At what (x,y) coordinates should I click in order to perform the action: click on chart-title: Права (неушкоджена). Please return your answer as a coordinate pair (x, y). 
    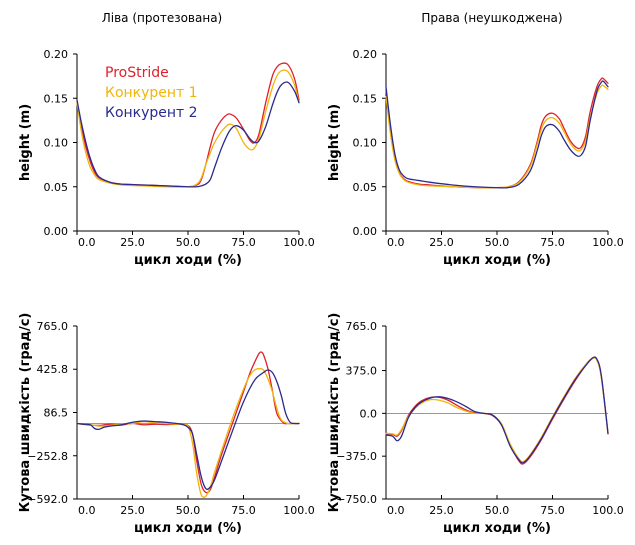
    Looking at the image, I should click on (491, 18).